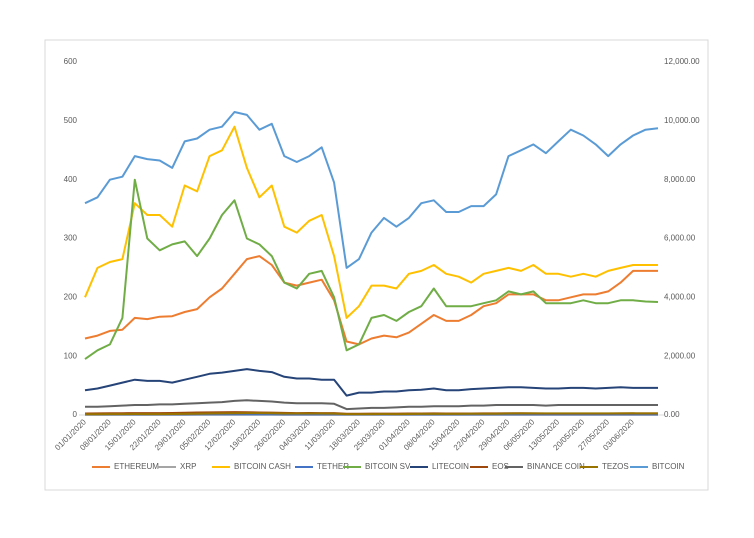 This screenshot has height=538, width=754. What do you see at coordinates (71, 355) in the screenshot?
I see `y-tick-label: 100` at bounding box center [71, 355].